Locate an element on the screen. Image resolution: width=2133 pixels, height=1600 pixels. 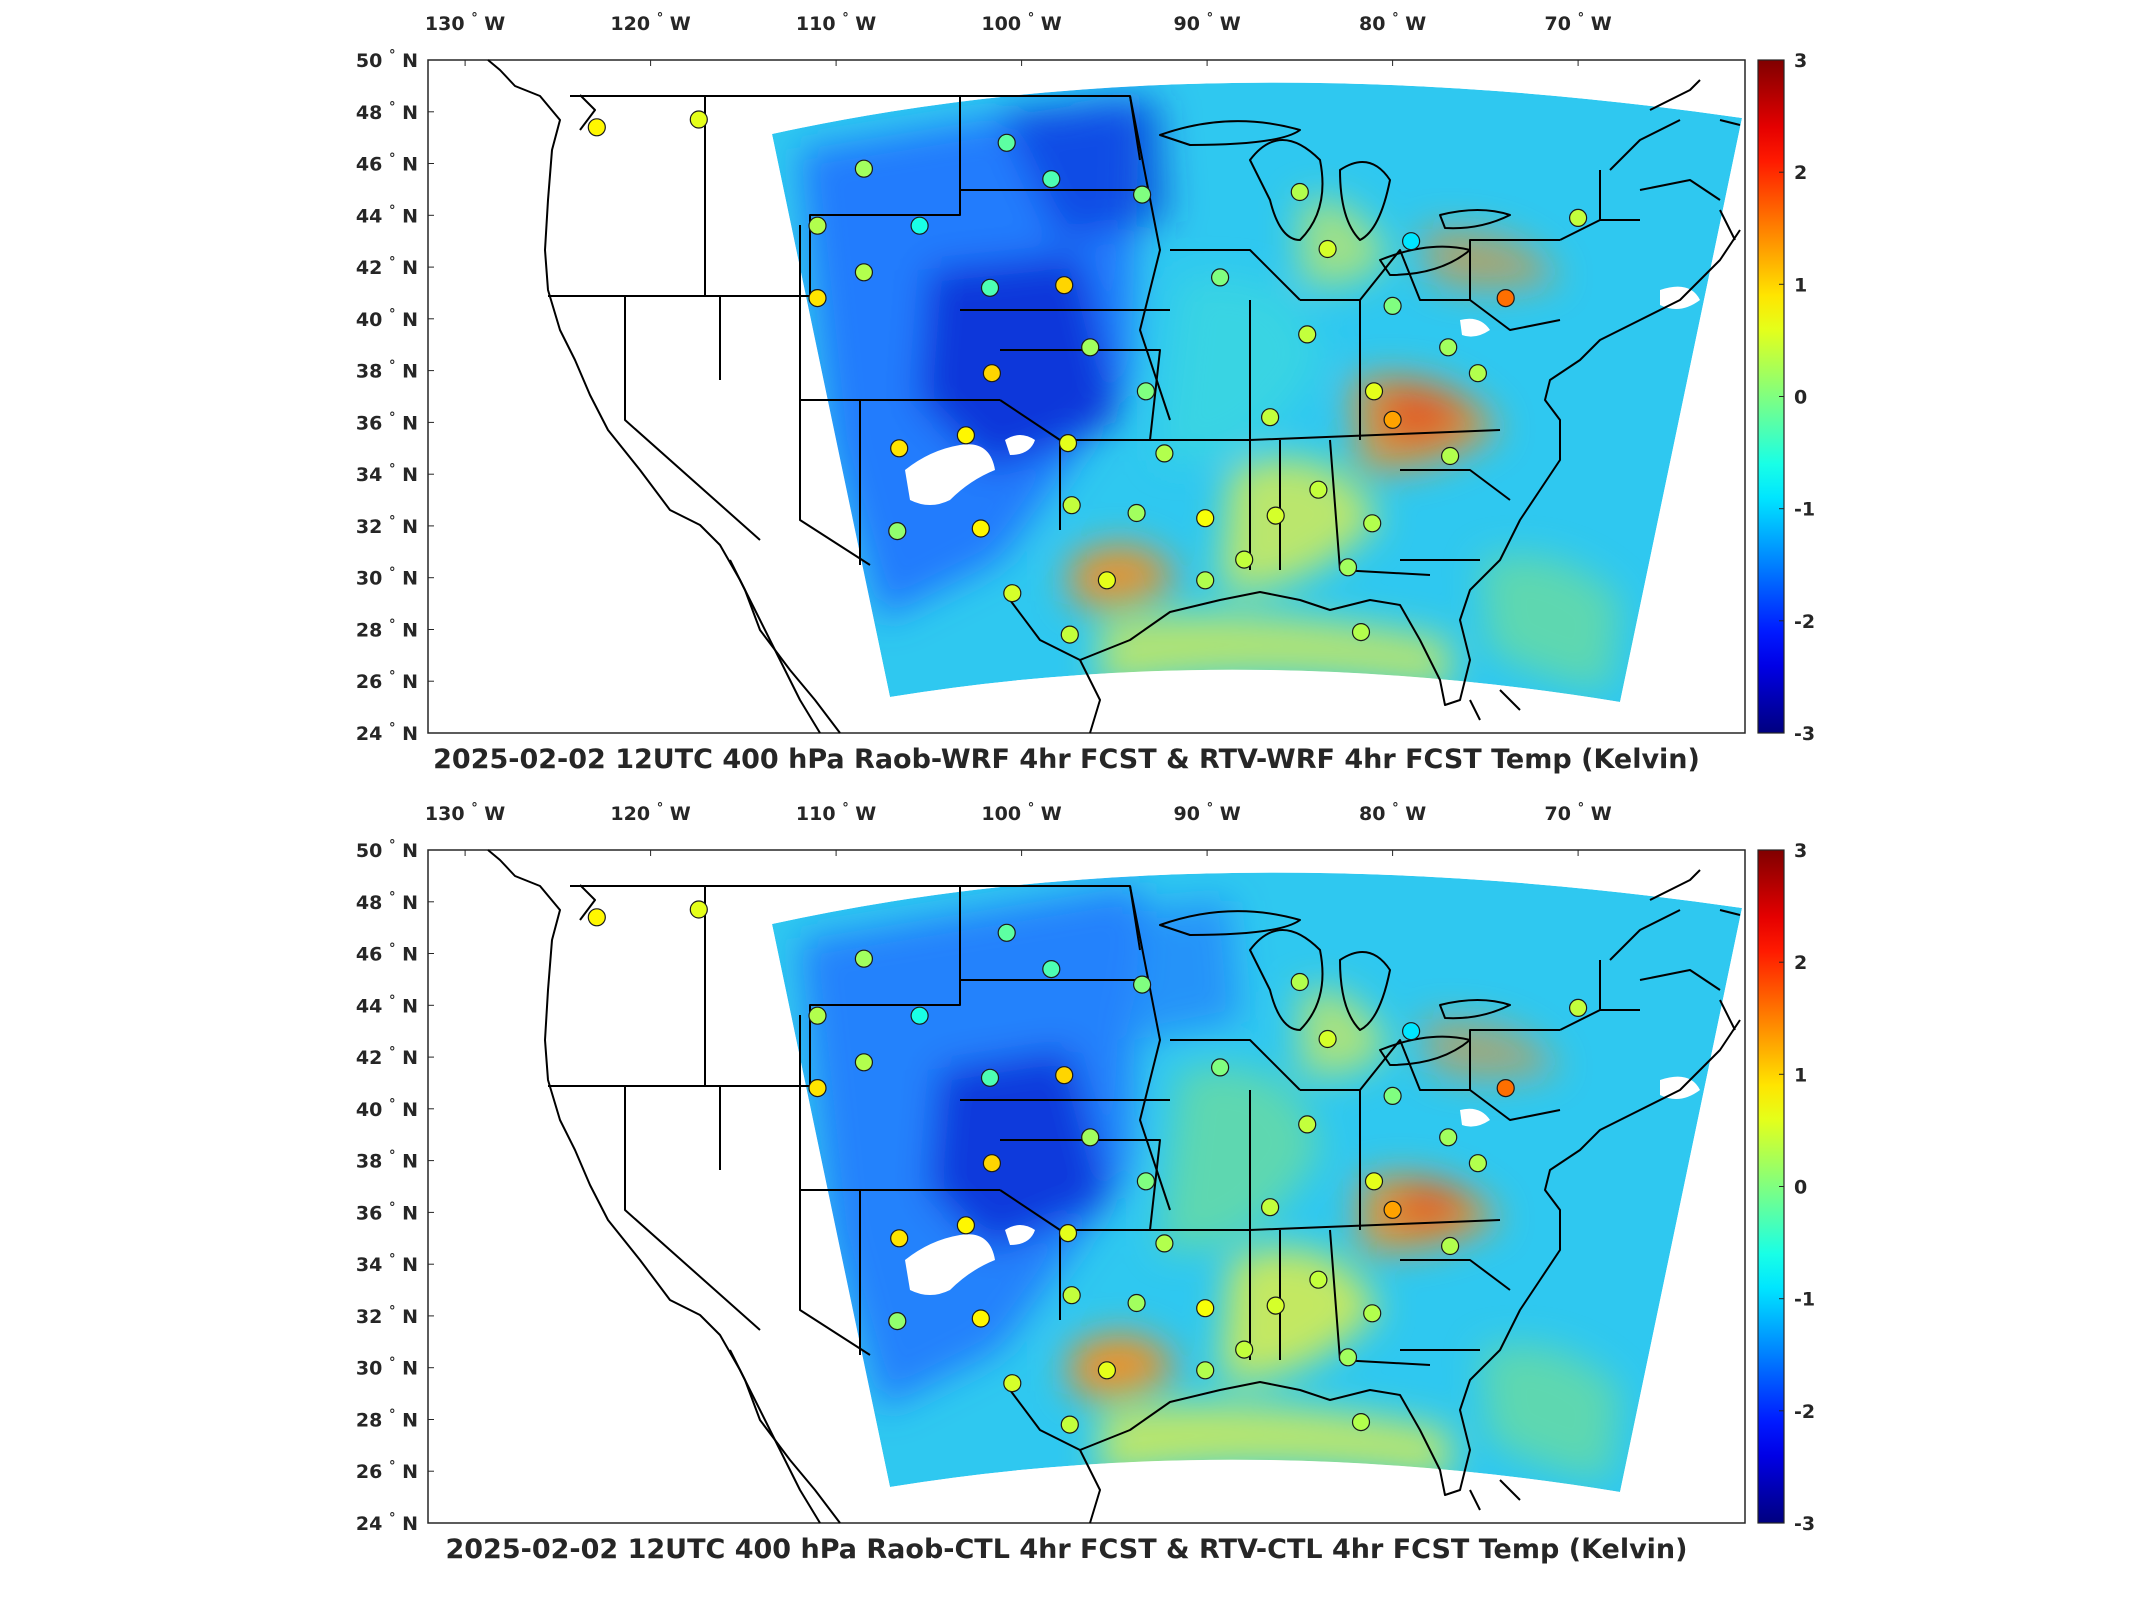
latitude-tick-label: 24 ° N is located at coordinates (387, 733).